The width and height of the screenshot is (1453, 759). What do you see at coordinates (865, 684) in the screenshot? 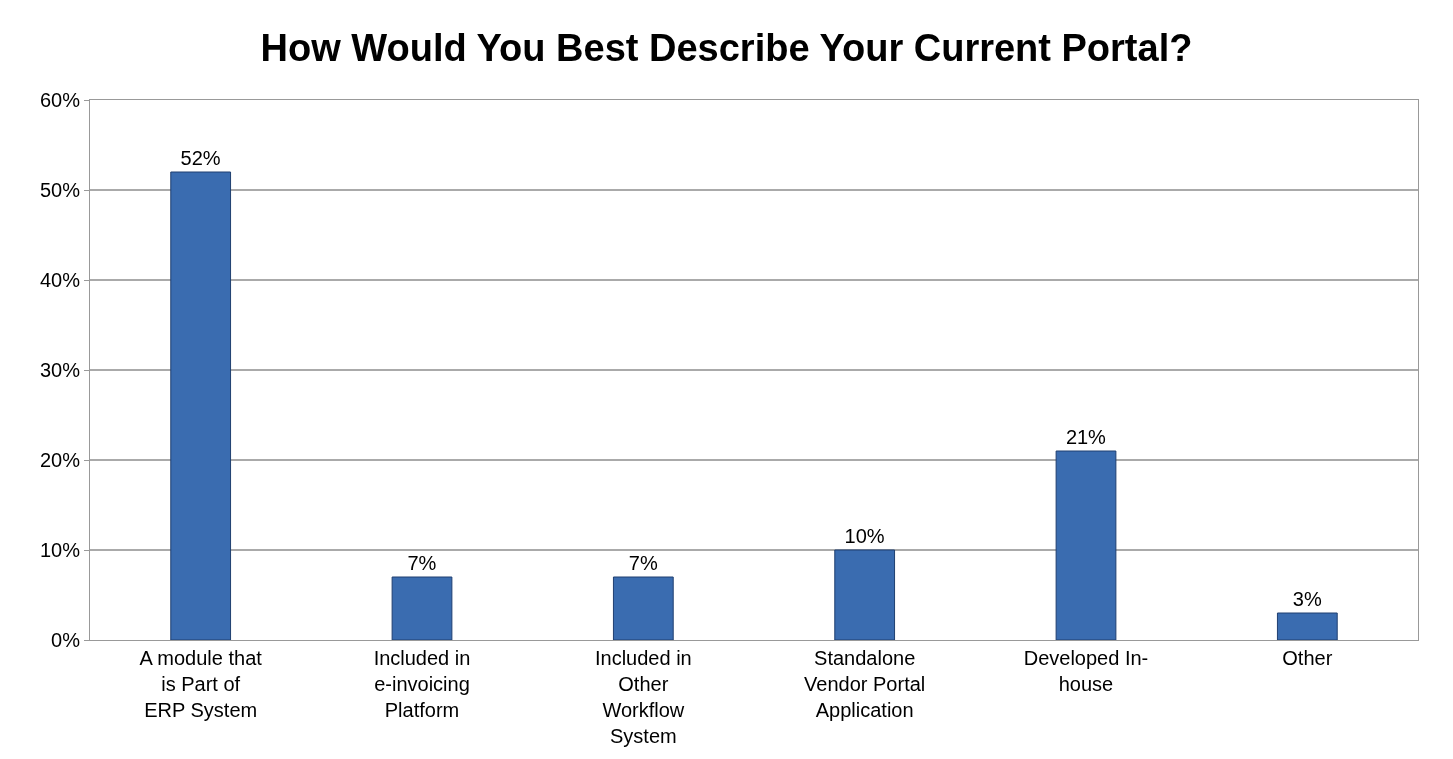
I see `x-tick-label: Standalone Vendor Portal Application` at bounding box center [865, 684].